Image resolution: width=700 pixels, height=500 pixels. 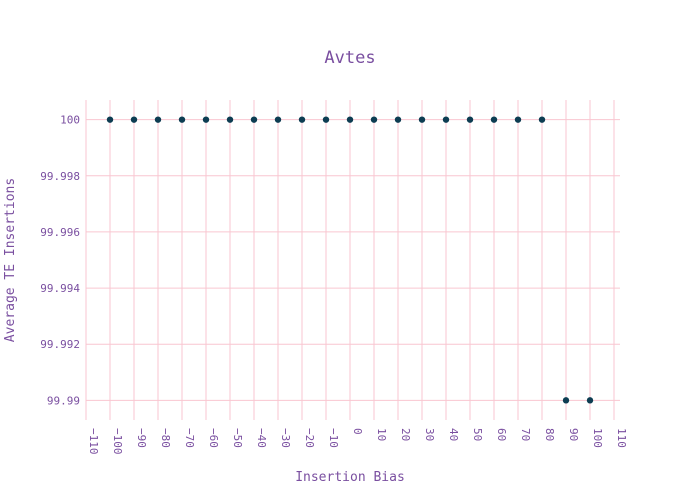 What do you see at coordinates (549, 434) in the screenshot?
I see `x-tick-label: 80` at bounding box center [549, 434].